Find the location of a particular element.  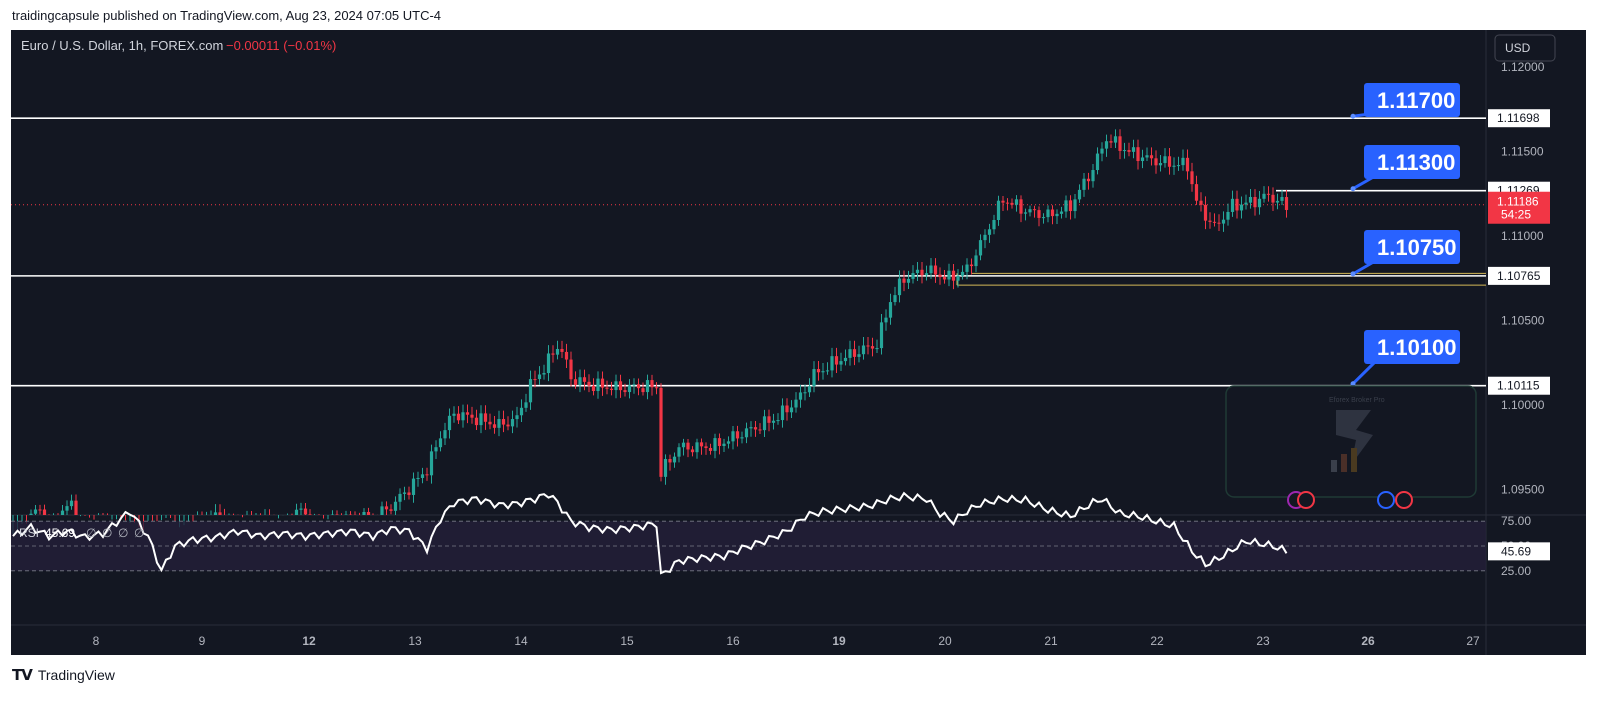

price-tick-label: 1.12000 is located at coordinates (1523, 67).